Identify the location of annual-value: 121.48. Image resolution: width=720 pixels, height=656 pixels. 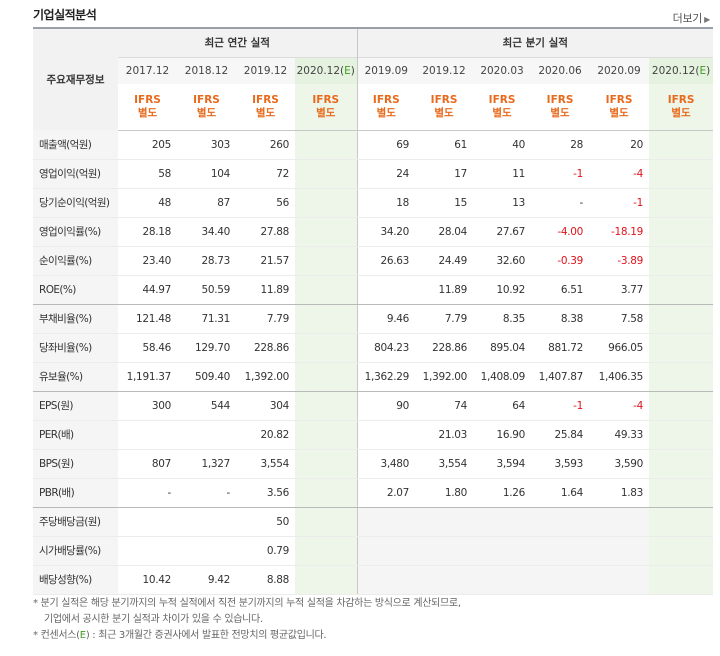
(147, 319).